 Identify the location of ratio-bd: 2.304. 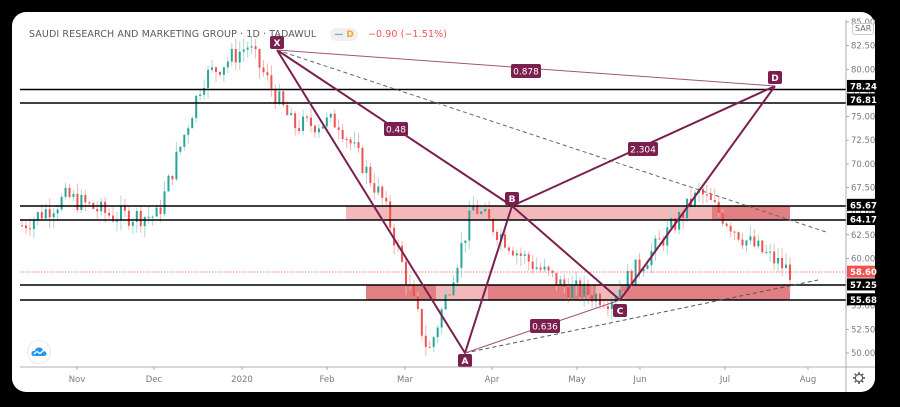
(643, 149).